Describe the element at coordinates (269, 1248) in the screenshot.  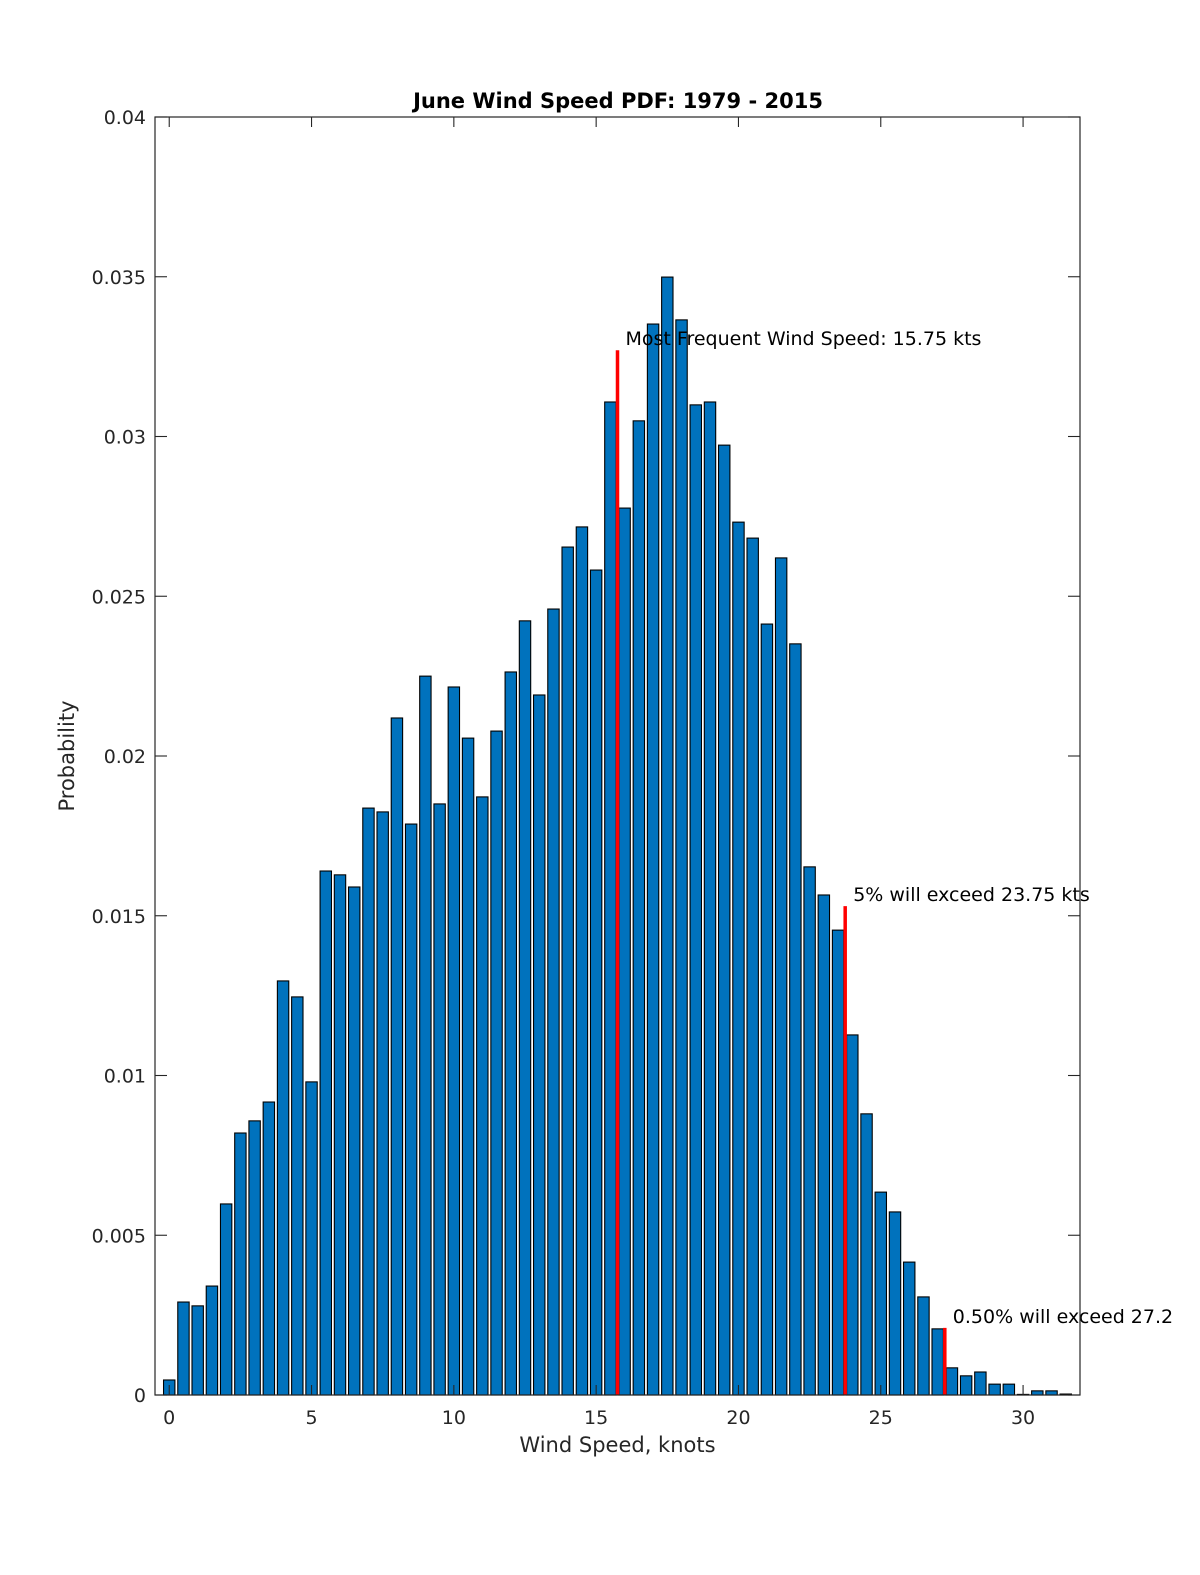
I see `bar-3.5` at that location.